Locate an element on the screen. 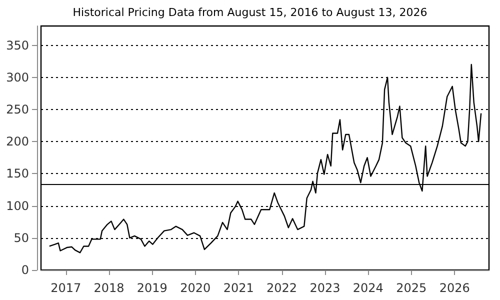 This screenshot has height=300, width=500. chart-title: Historical Pricing Data from August 15, 2016 to August 13, 2026 is located at coordinates (250, 12).